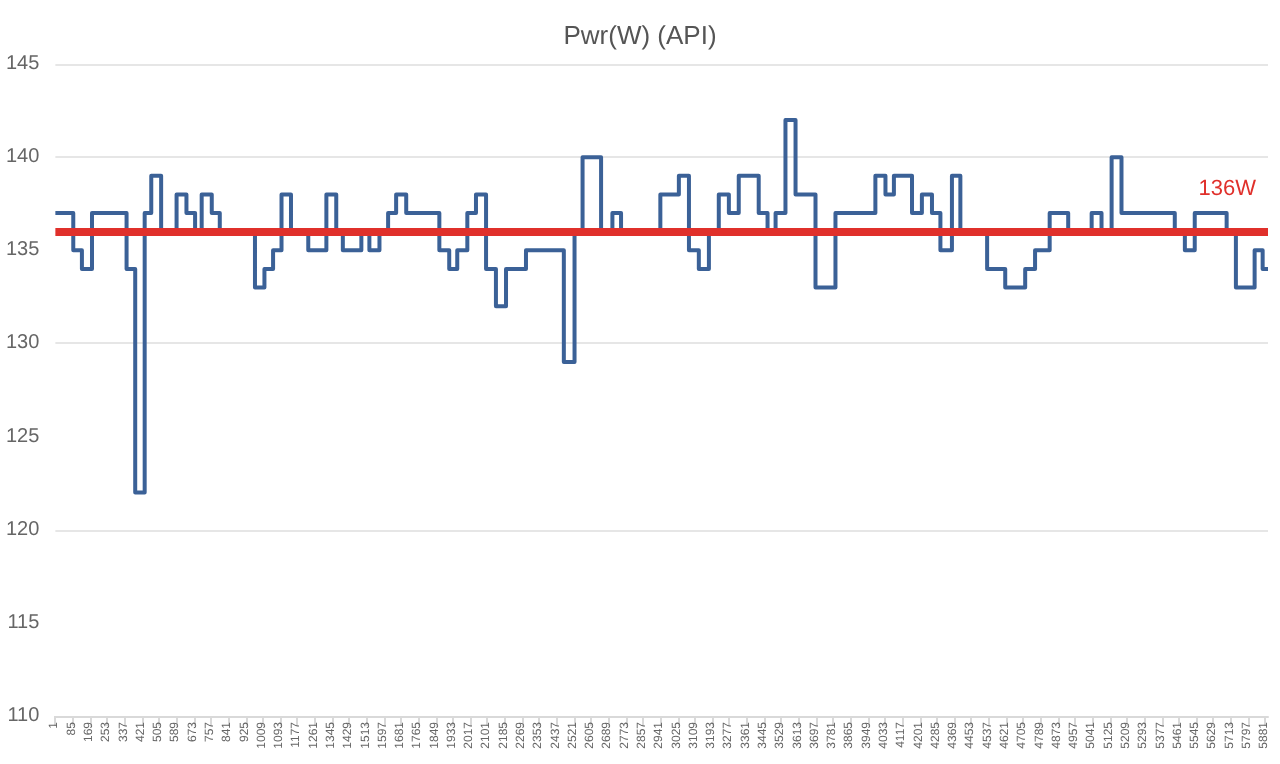  What do you see at coordinates (23, 529) in the screenshot?
I see `y-tick-label: 120` at bounding box center [23, 529].